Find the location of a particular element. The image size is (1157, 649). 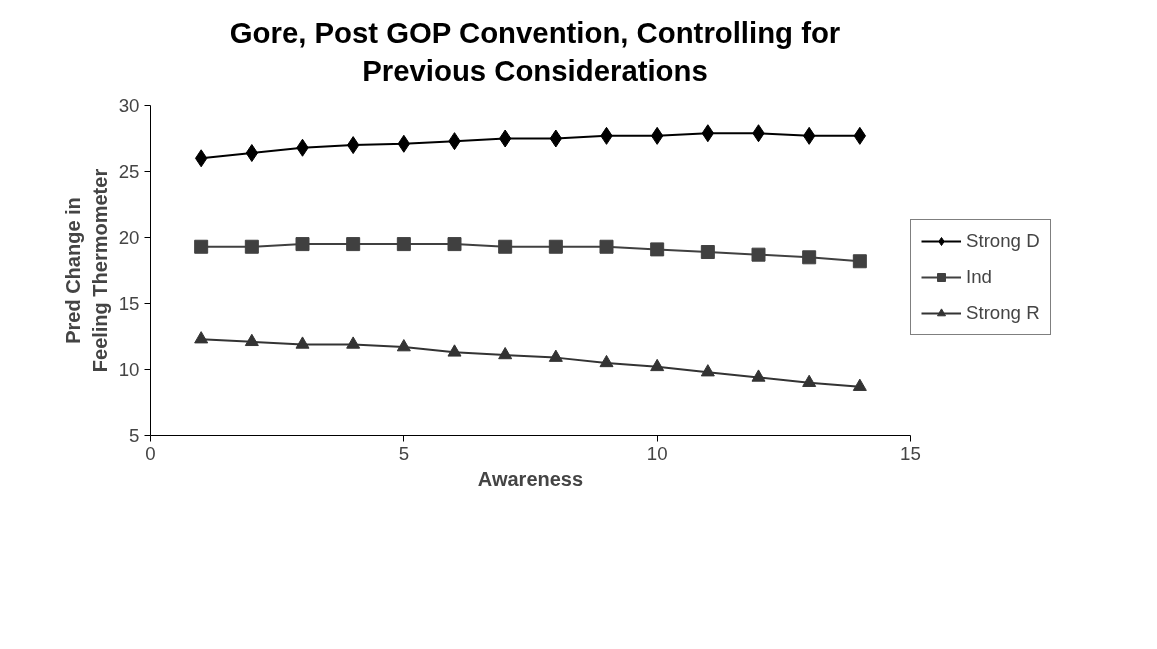

y-tick-label: 15 is located at coordinates (129, 304).